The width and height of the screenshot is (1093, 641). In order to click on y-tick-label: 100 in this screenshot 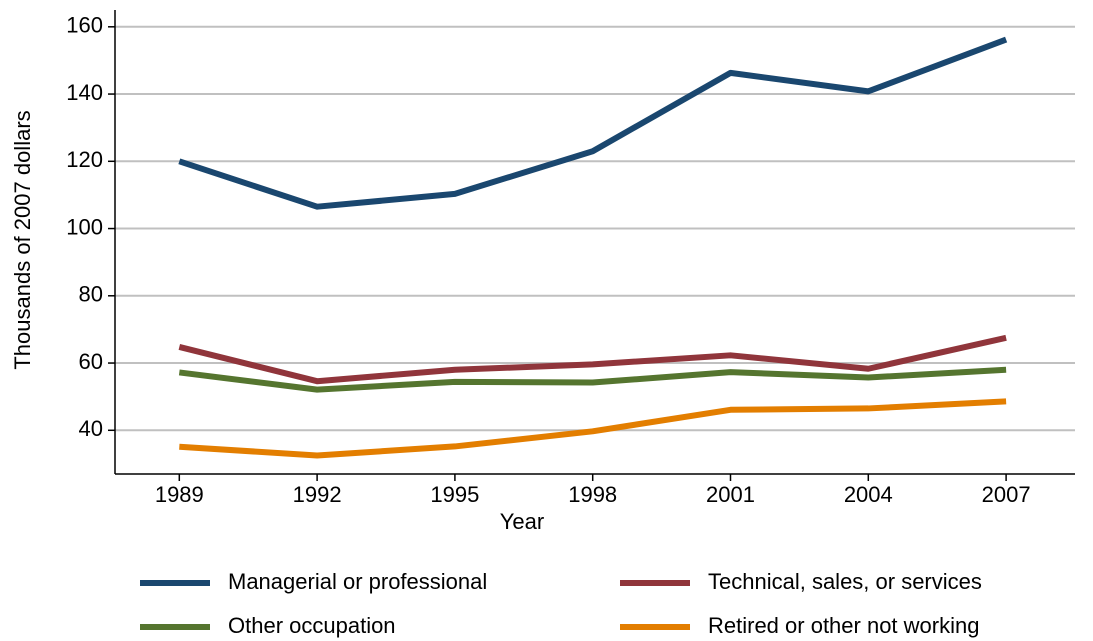, I will do `click(84, 226)`.